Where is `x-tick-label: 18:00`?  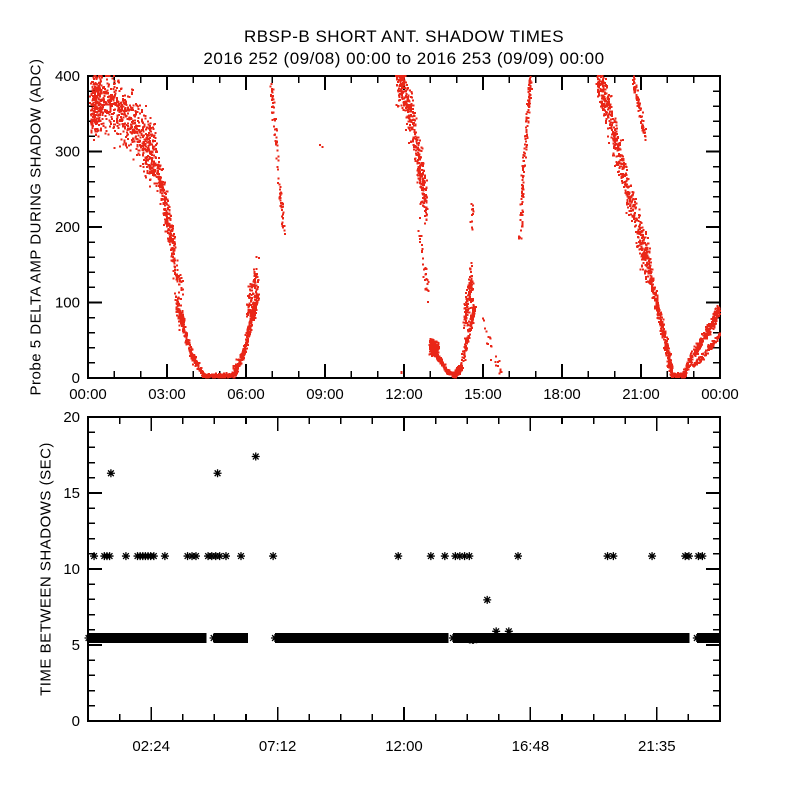
x-tick-label: 18:00 is located at coordinates (562, 394).